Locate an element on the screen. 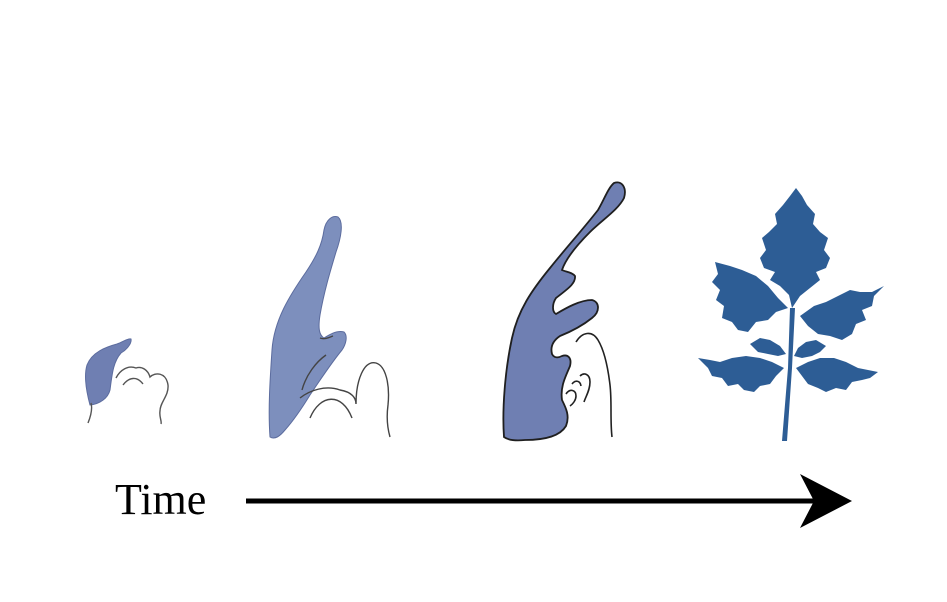  mature-leaf-silhouette is located at coordinates (791, 314).